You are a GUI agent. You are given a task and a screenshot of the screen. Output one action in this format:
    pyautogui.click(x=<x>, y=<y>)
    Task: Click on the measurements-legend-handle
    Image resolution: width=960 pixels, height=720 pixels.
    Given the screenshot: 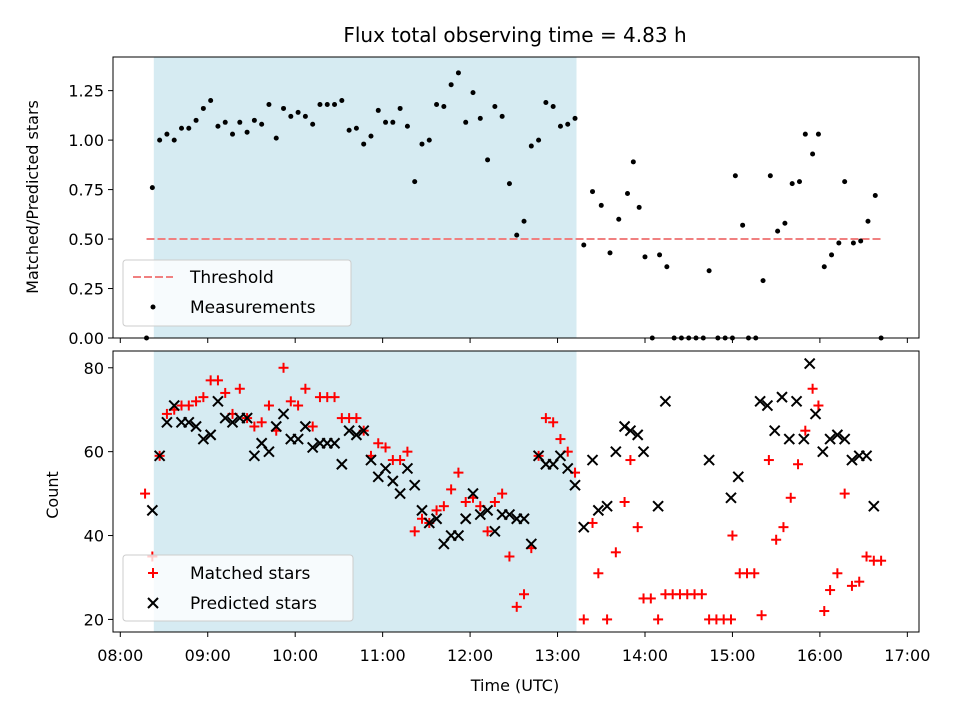 What is the action you would take?
    pyautogui.click(x=153, y=307)
    